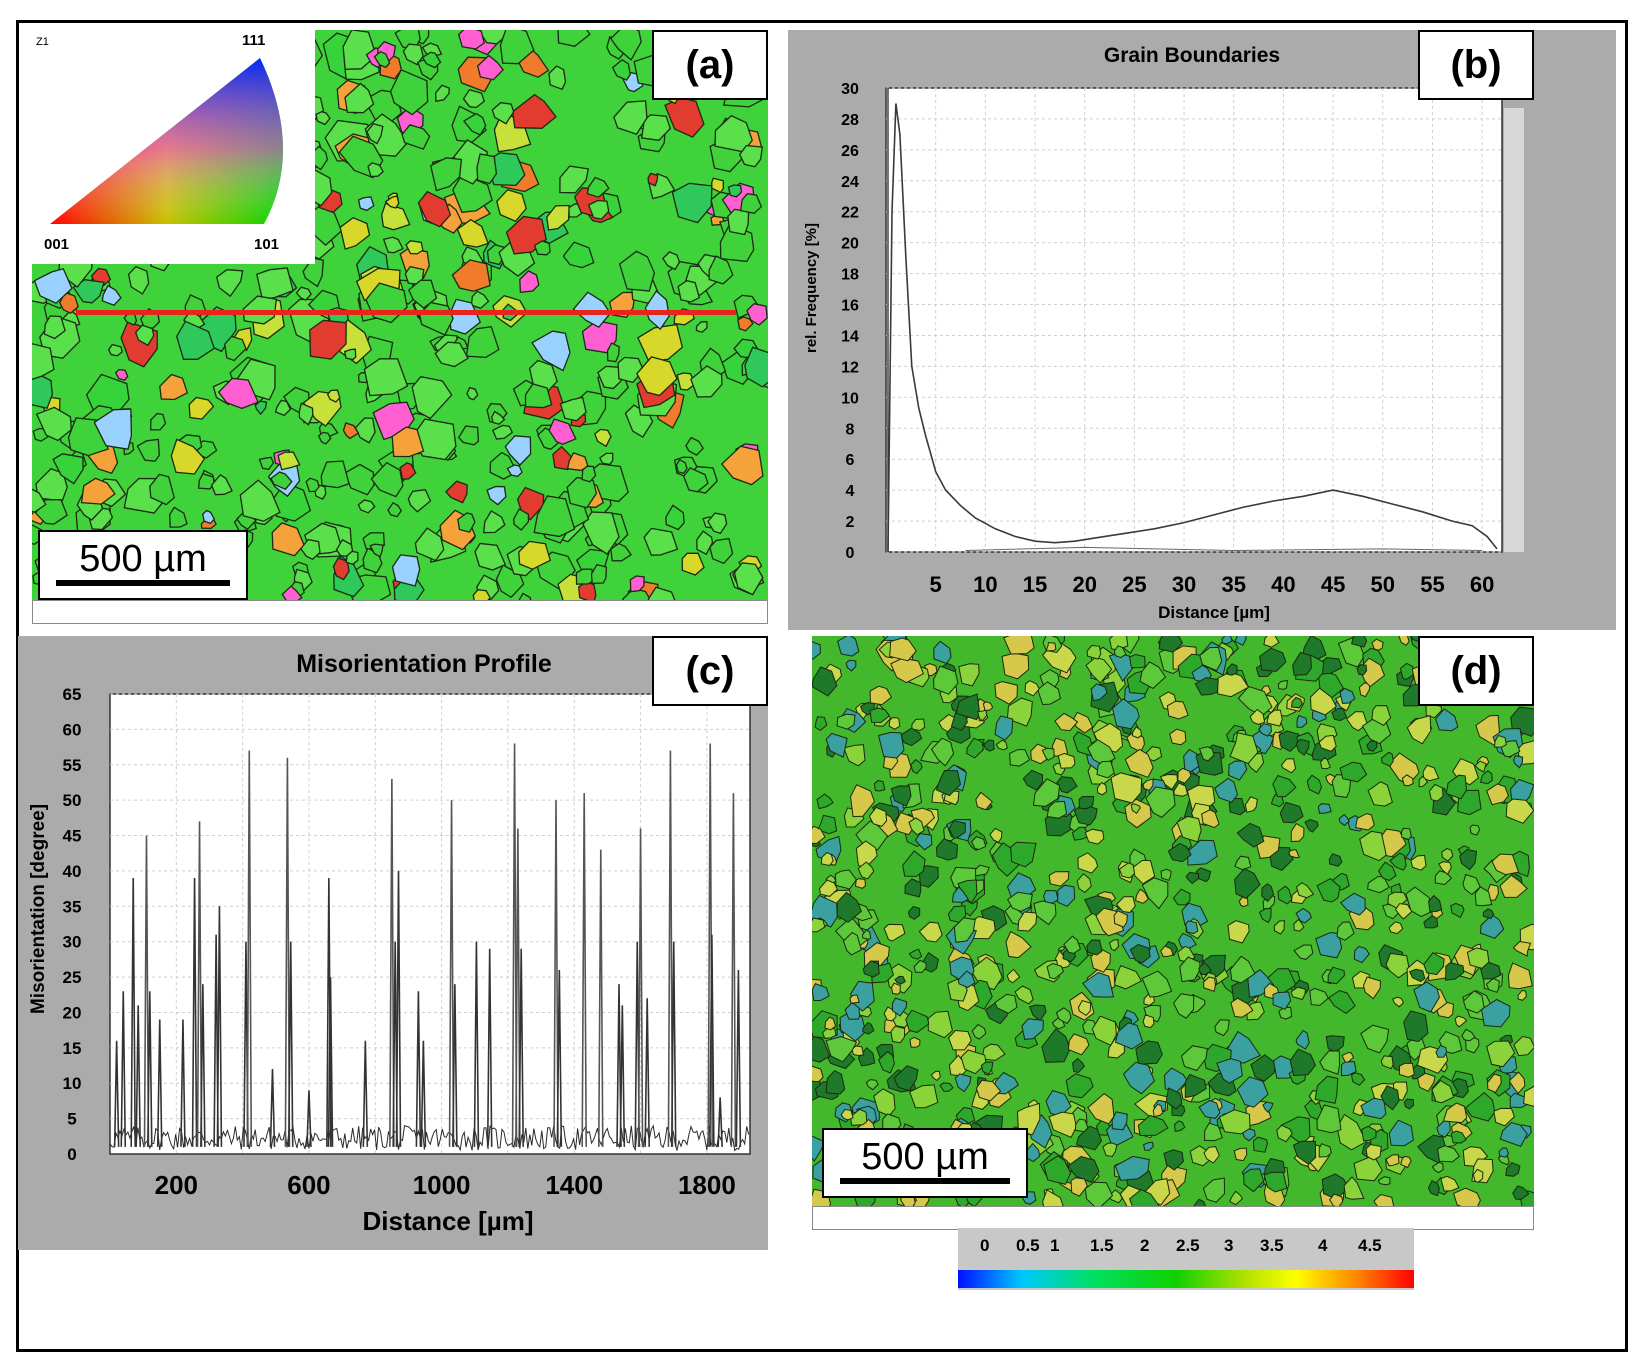 This screenshot has width=1647, height=1367. What do you see at coordinates (985, 584) in the screenshot?
I see `x-tick-label: 10` at bounding box center [985, 584].